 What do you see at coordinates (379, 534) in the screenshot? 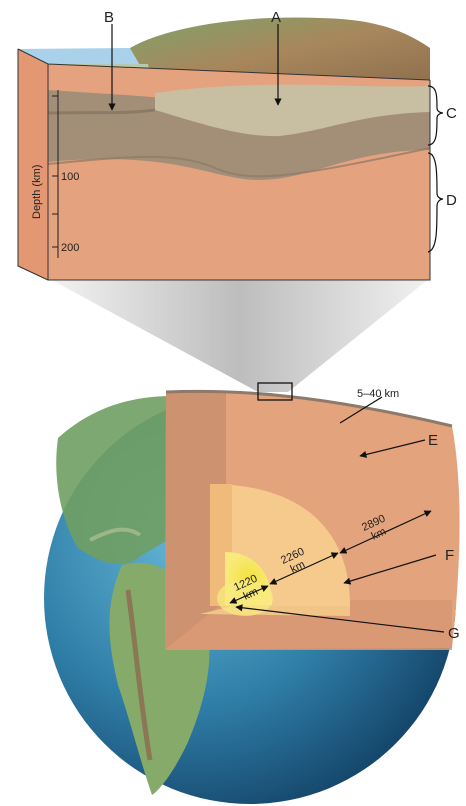
I see `mantle-dimension-unit: km` at bounding box center [379, 534].